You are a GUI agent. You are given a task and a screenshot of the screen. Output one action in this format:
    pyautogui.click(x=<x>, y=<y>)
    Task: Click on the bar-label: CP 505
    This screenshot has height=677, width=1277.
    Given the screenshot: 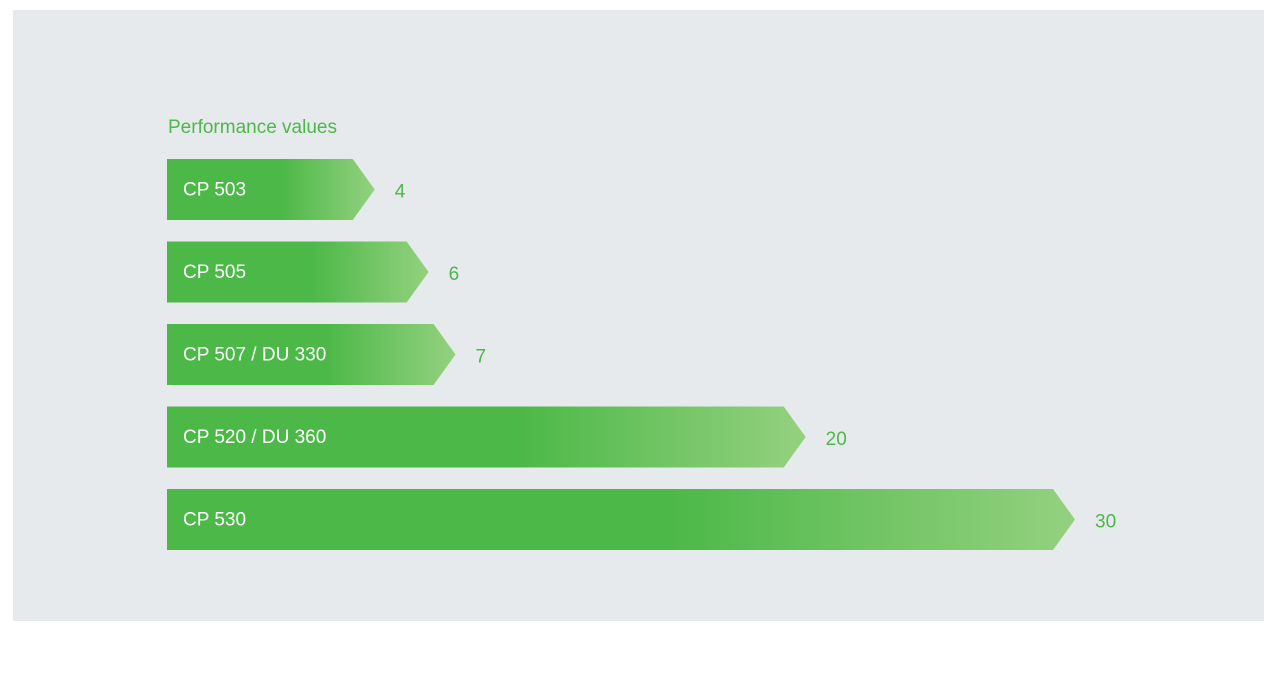 What is the action you would take?
    pyautogui.click(x=214, y=272)
    